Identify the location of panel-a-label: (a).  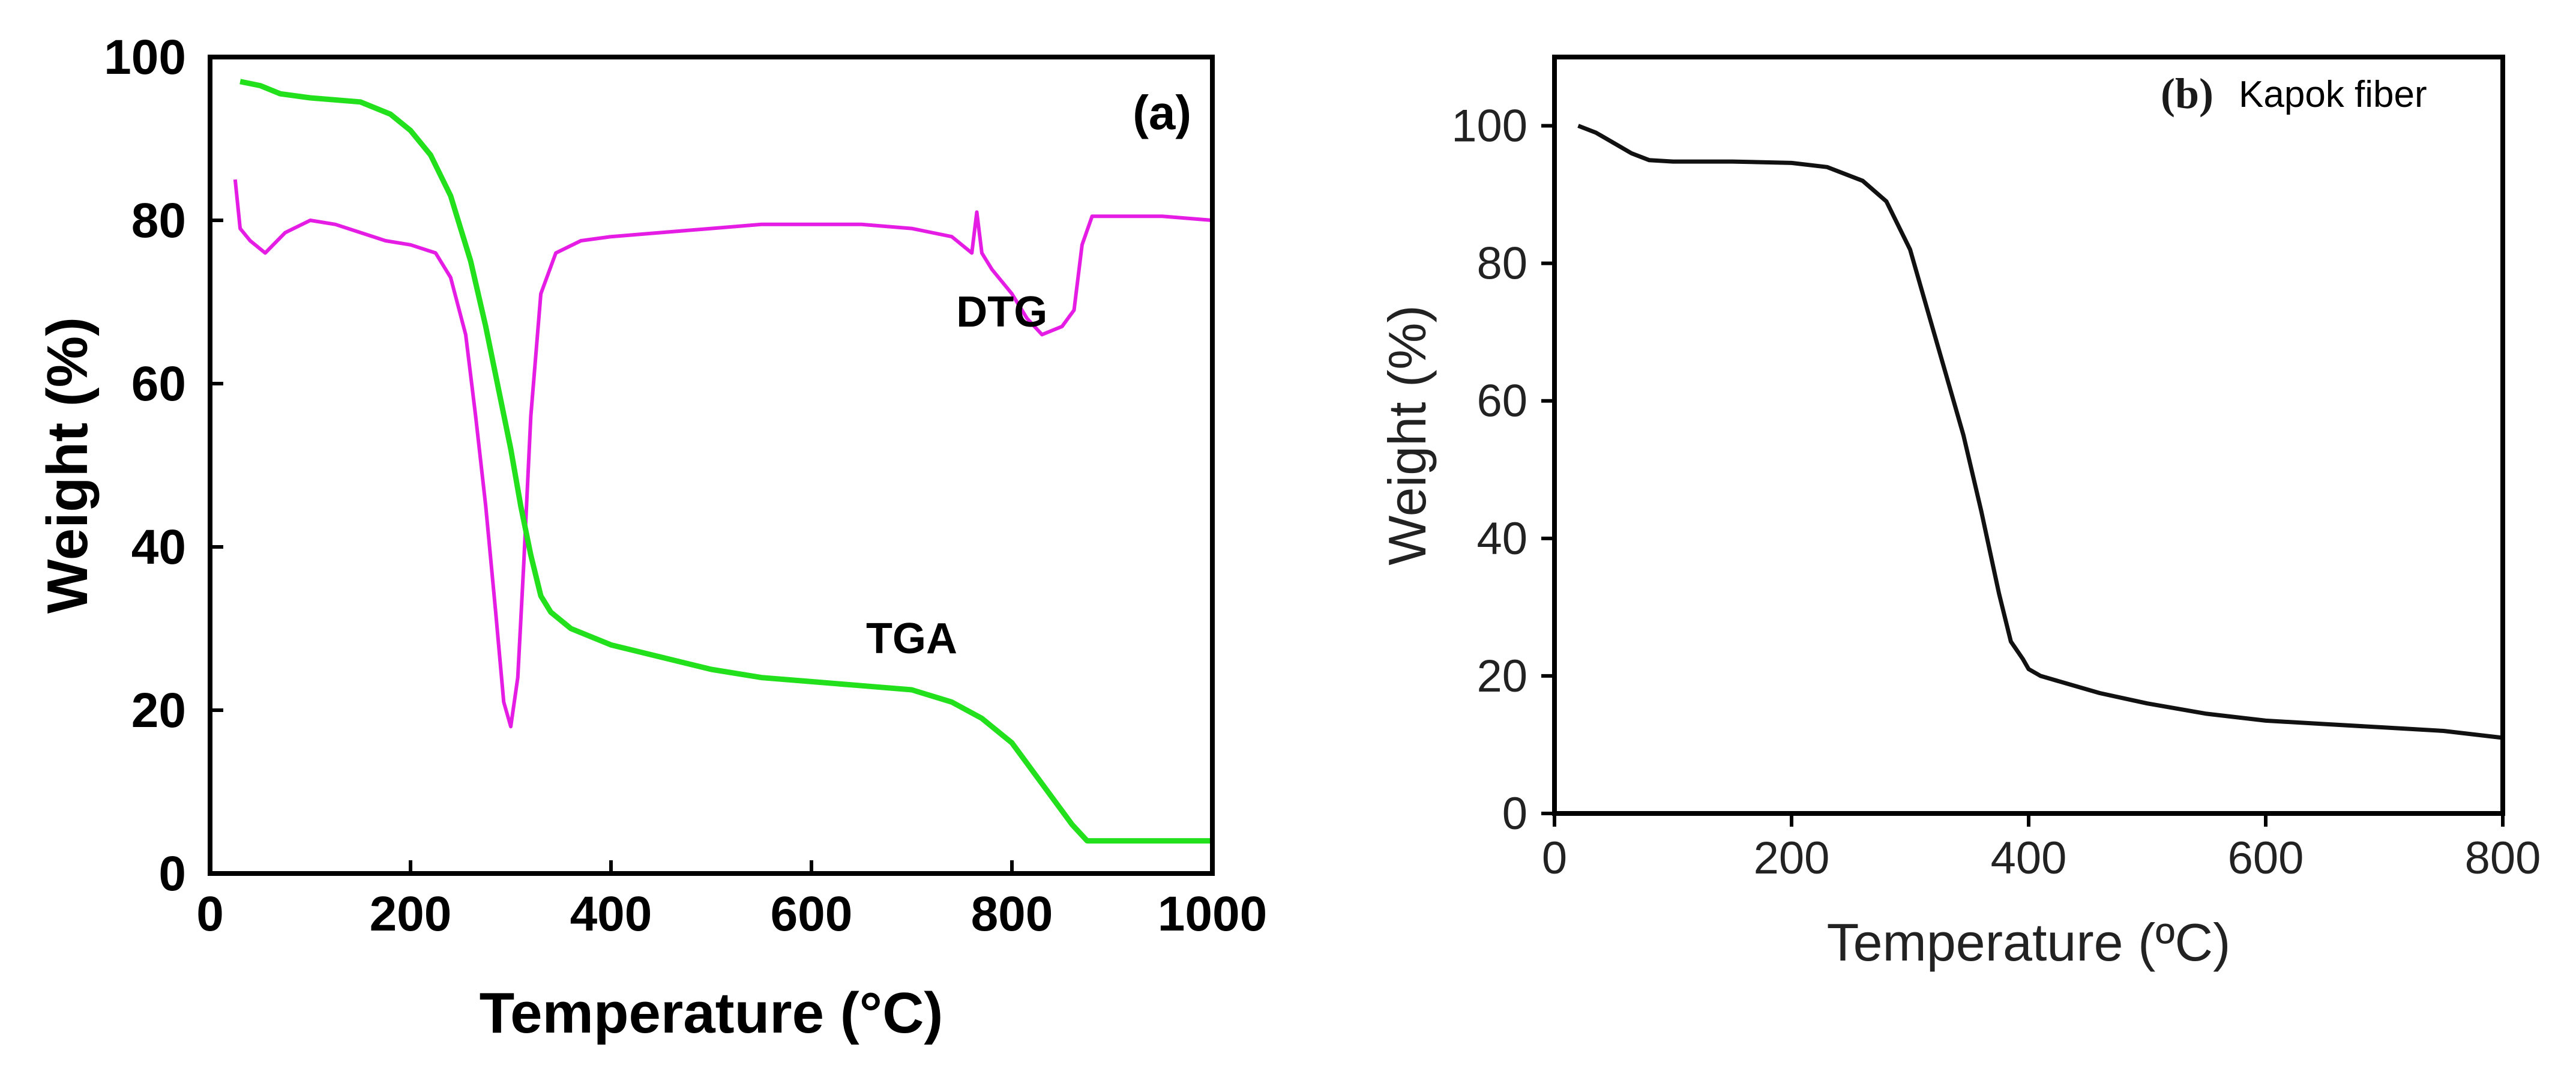
(1162, 112).